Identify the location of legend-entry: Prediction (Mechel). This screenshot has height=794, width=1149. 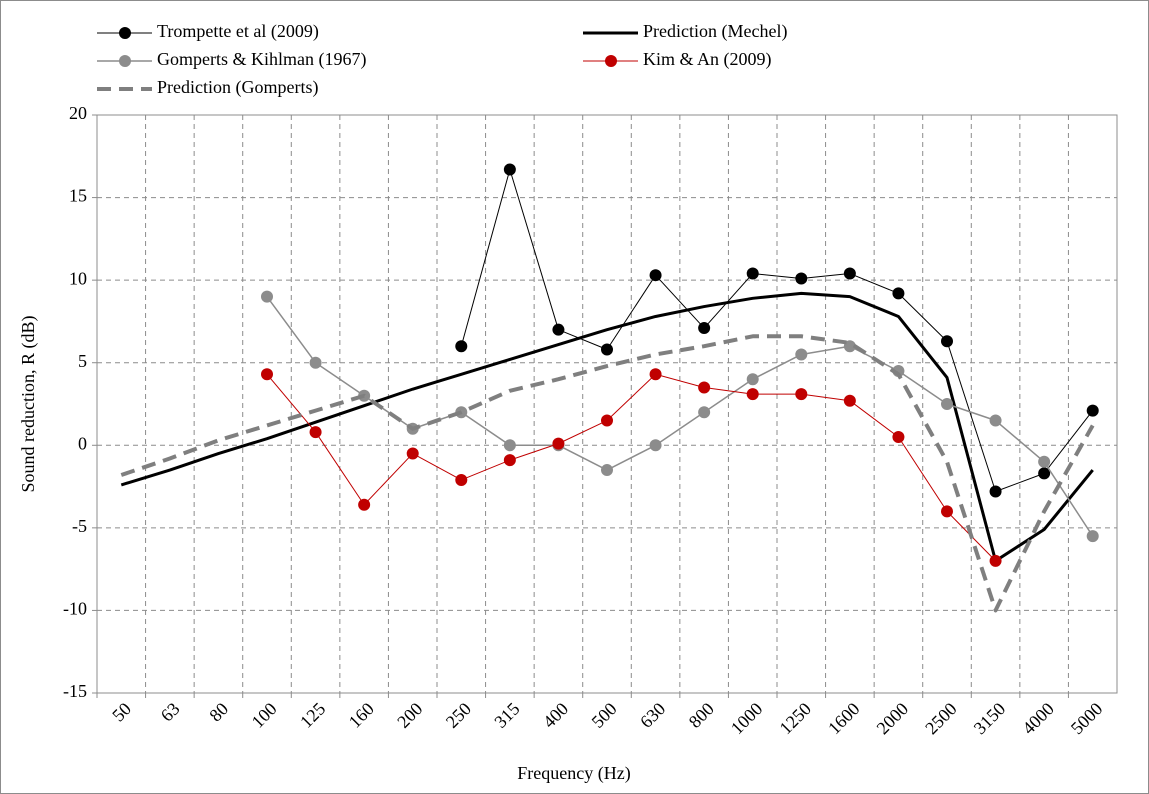
(685, 31).